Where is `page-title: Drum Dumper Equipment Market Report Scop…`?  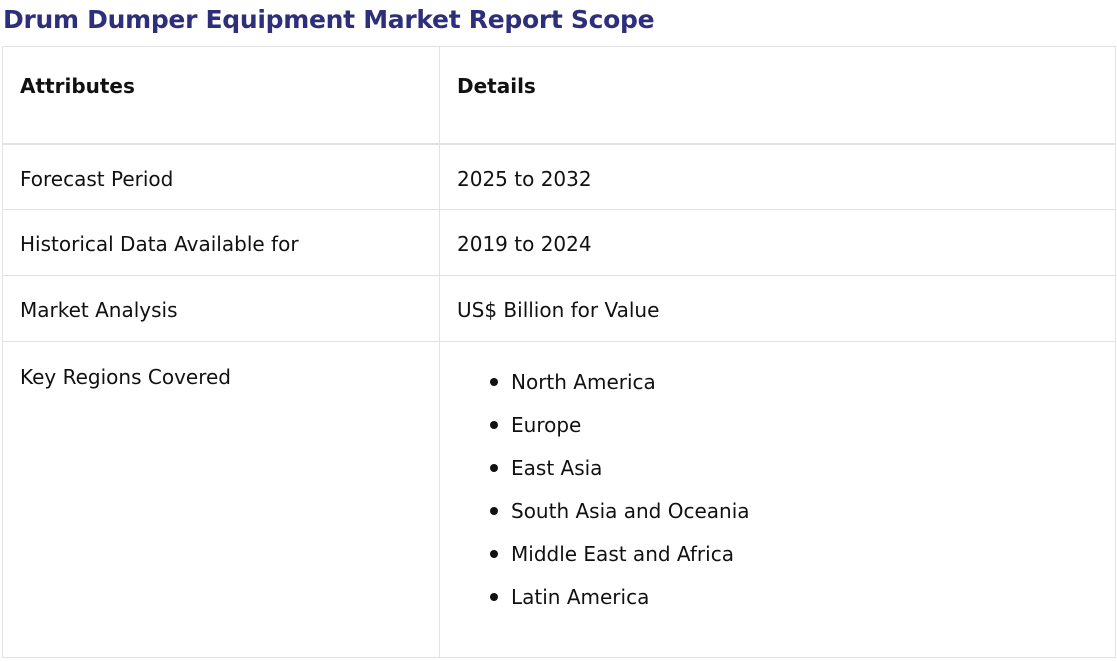
page-title: Drum Dumper Equipment Market Report Scop… is located at coordinates (329, 19).